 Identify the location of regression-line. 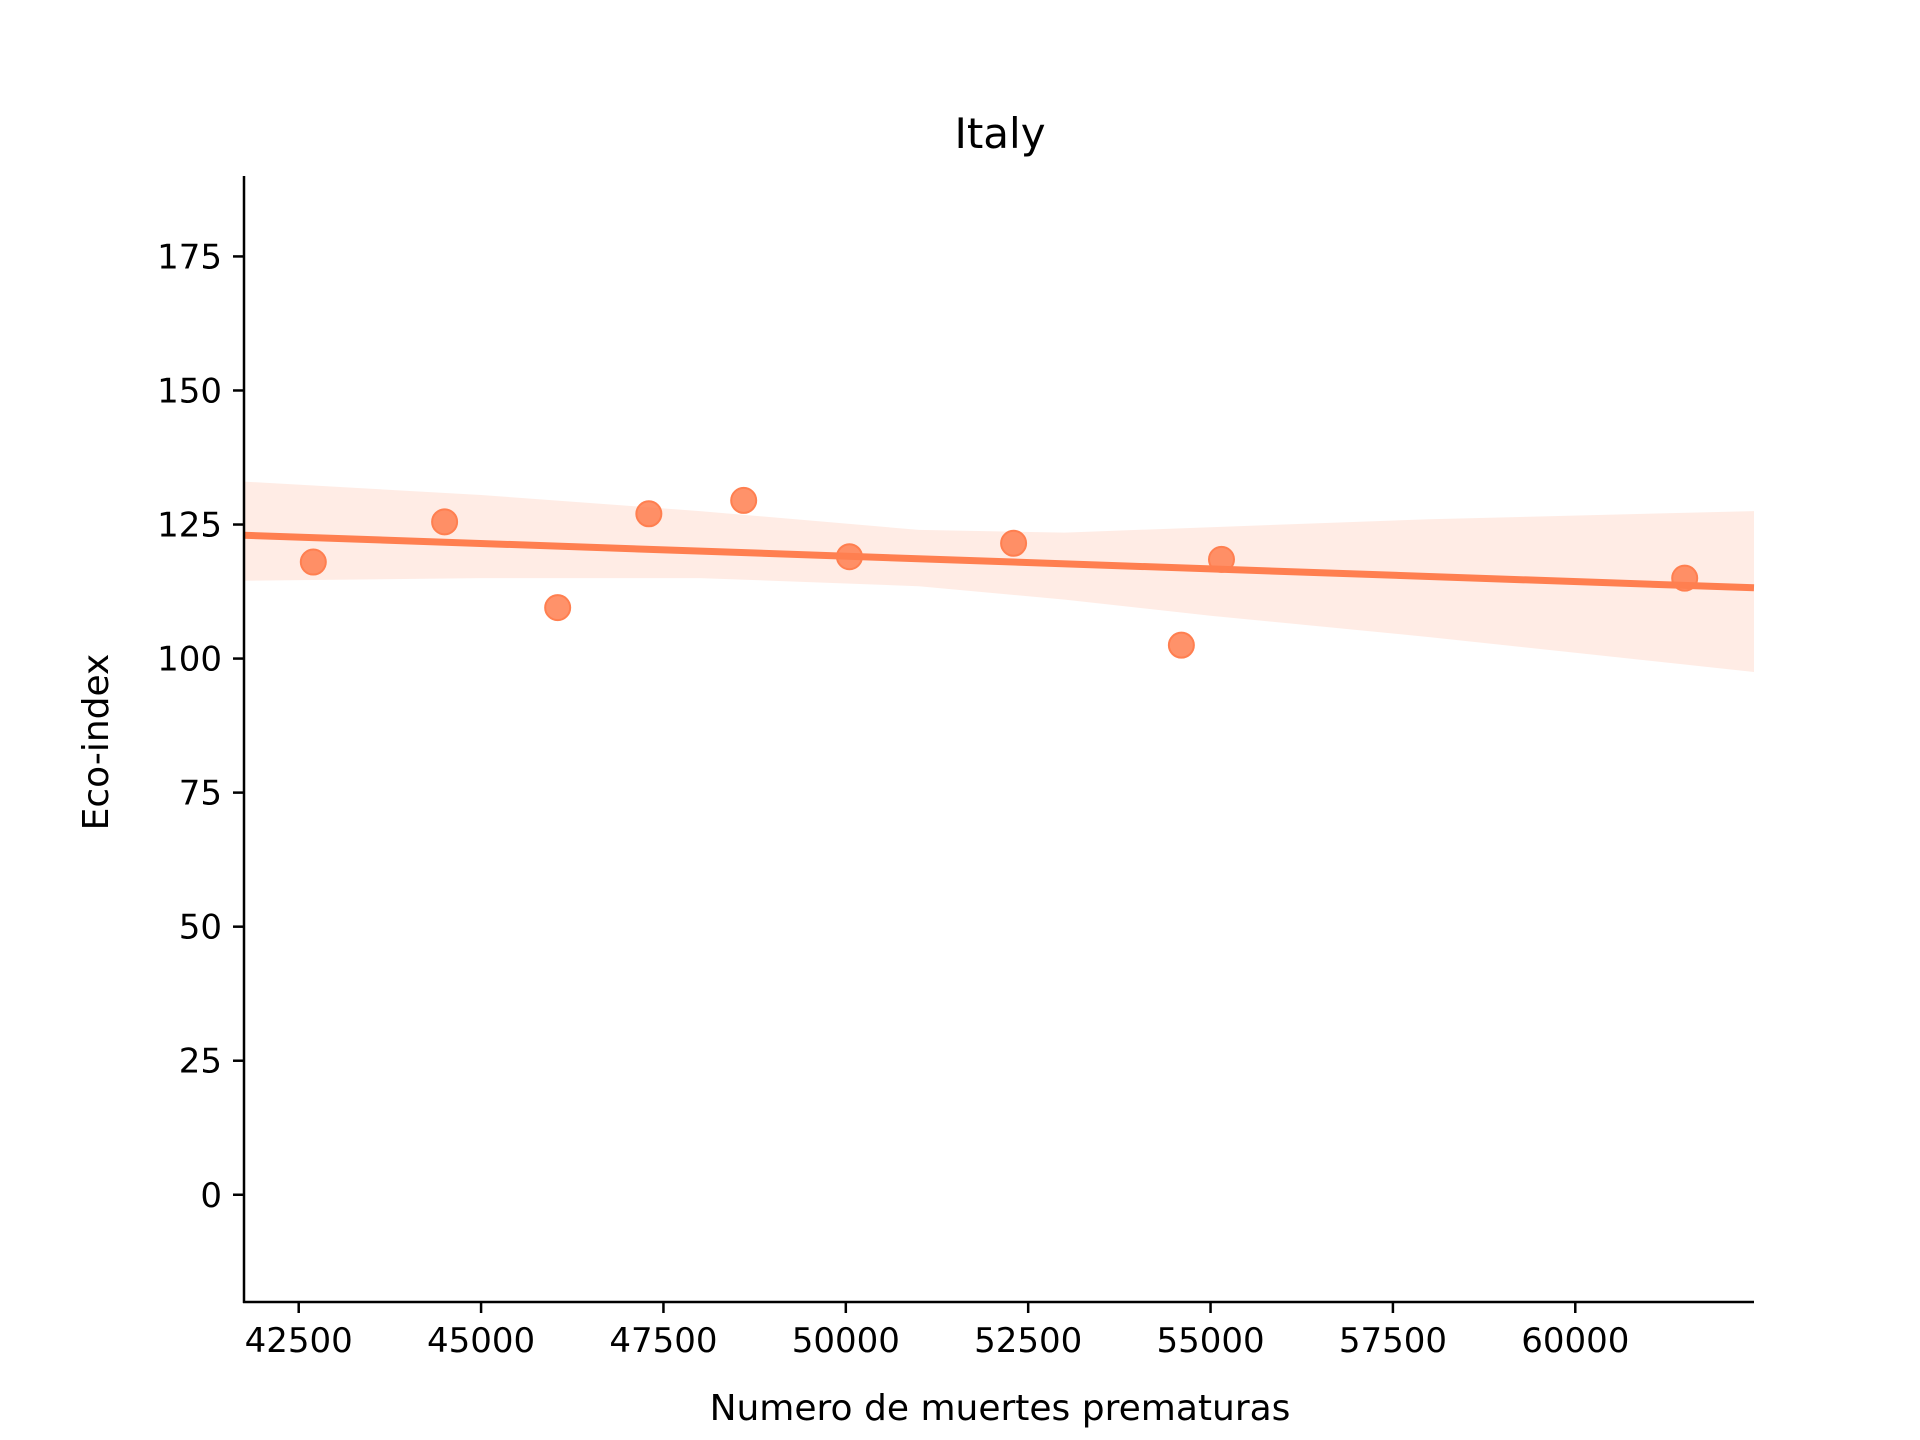
(999, 561).